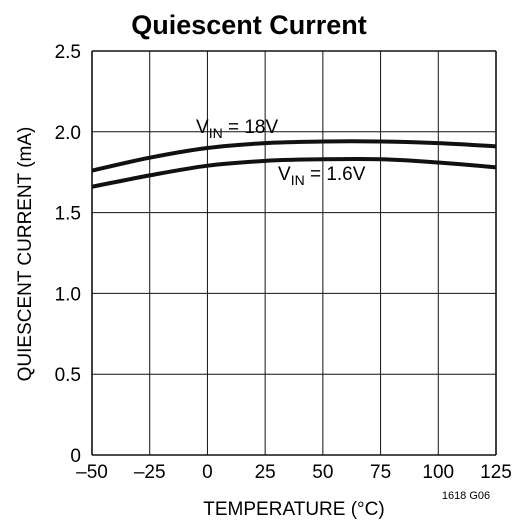 Image resolution: width=525 pixels, height=531 pixels. Describe the element at coordinates (249, 25) in the screenshot. I see `chart-title: Quiescent Current` at that location.